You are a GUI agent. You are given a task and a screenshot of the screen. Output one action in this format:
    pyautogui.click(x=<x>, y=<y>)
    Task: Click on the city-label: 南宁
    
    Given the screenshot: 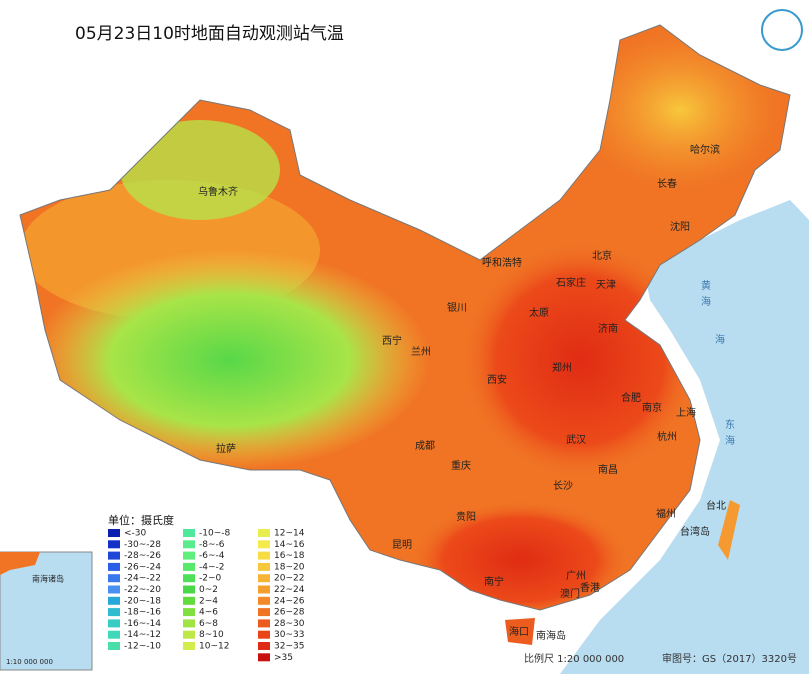 What is the action you would take?
    pyautogui.click(x=494, y=581)
    